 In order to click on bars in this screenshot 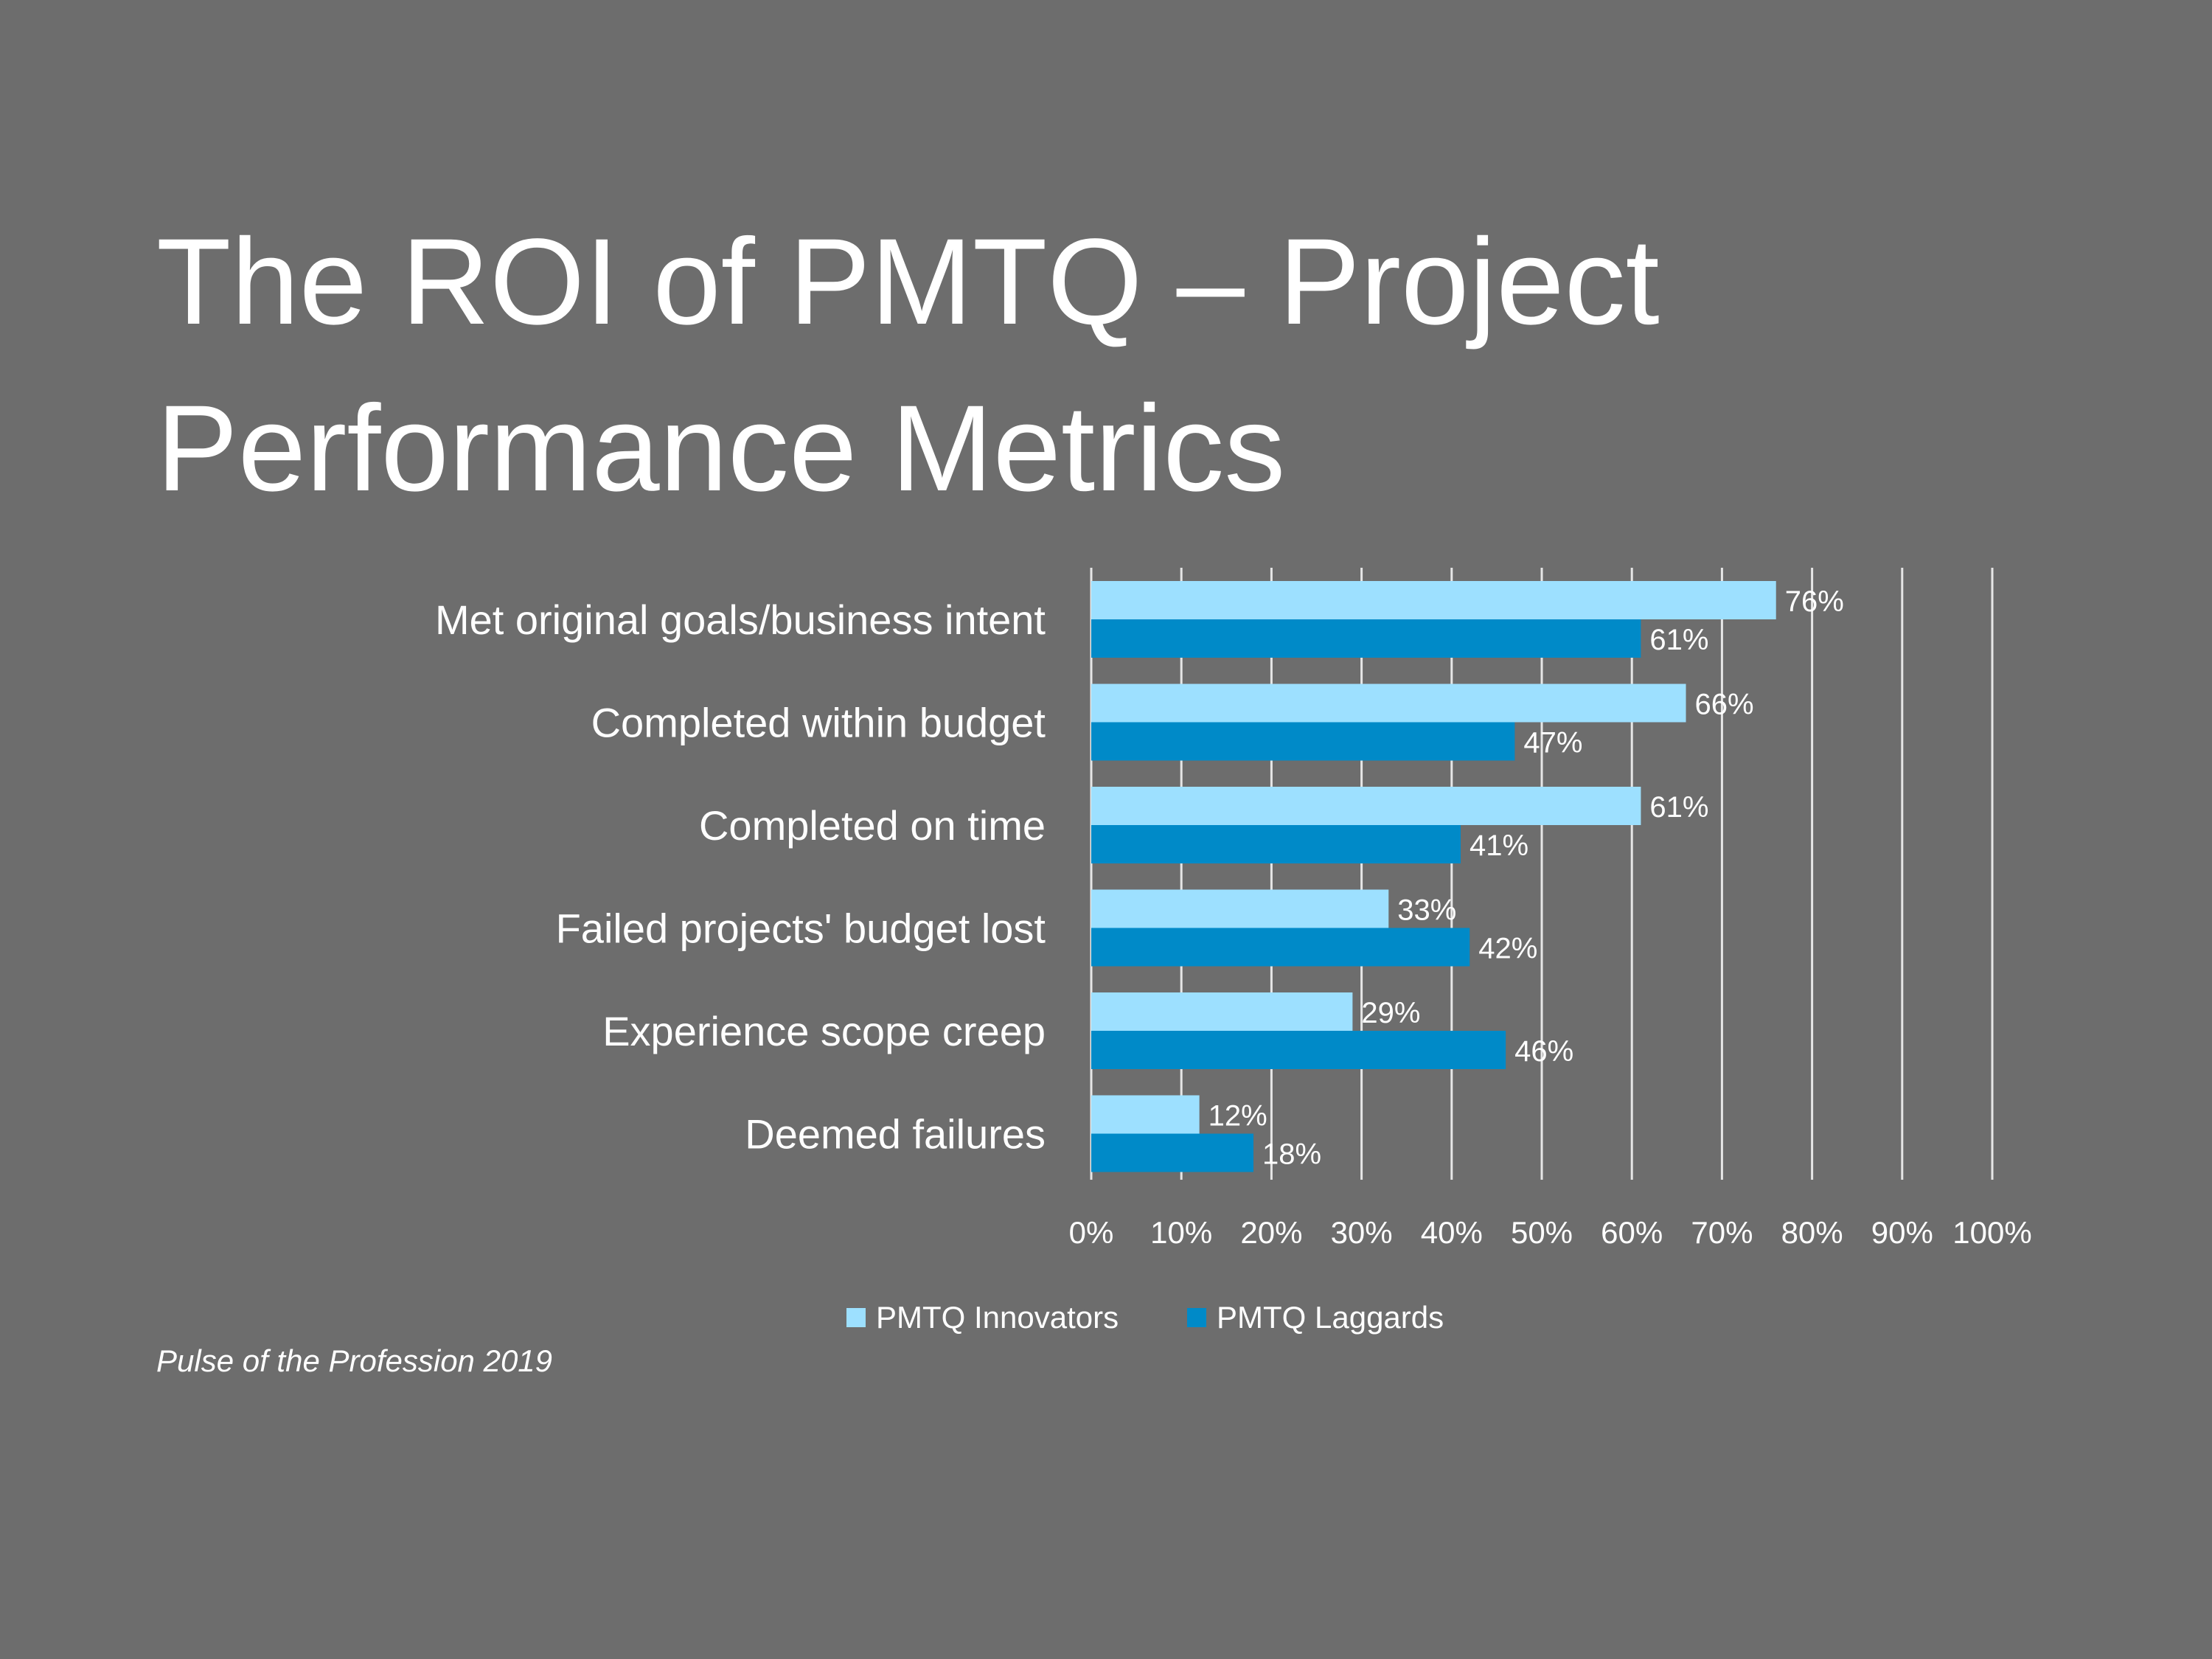, I will do `click(1433, 876)`.